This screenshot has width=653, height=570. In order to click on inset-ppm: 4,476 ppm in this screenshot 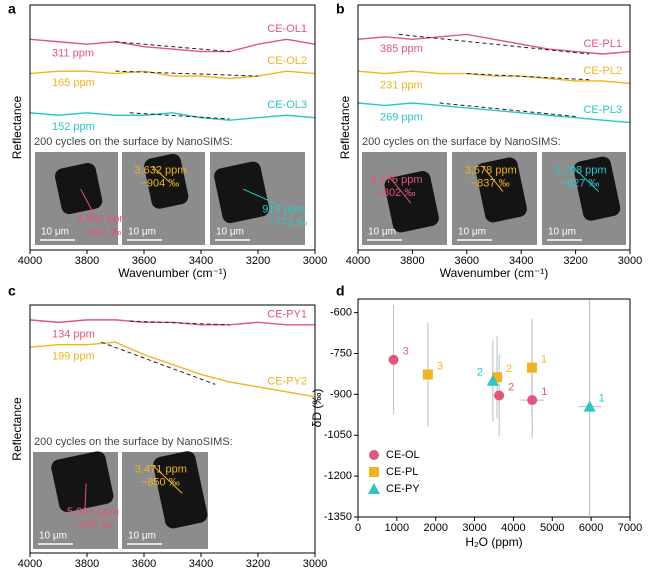, I will do `click(397, 180)`.